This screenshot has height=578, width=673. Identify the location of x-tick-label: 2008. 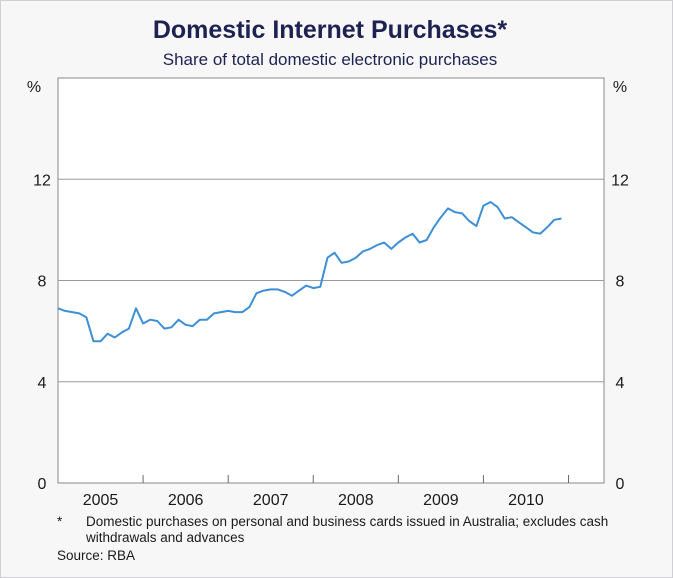
(356, 500).